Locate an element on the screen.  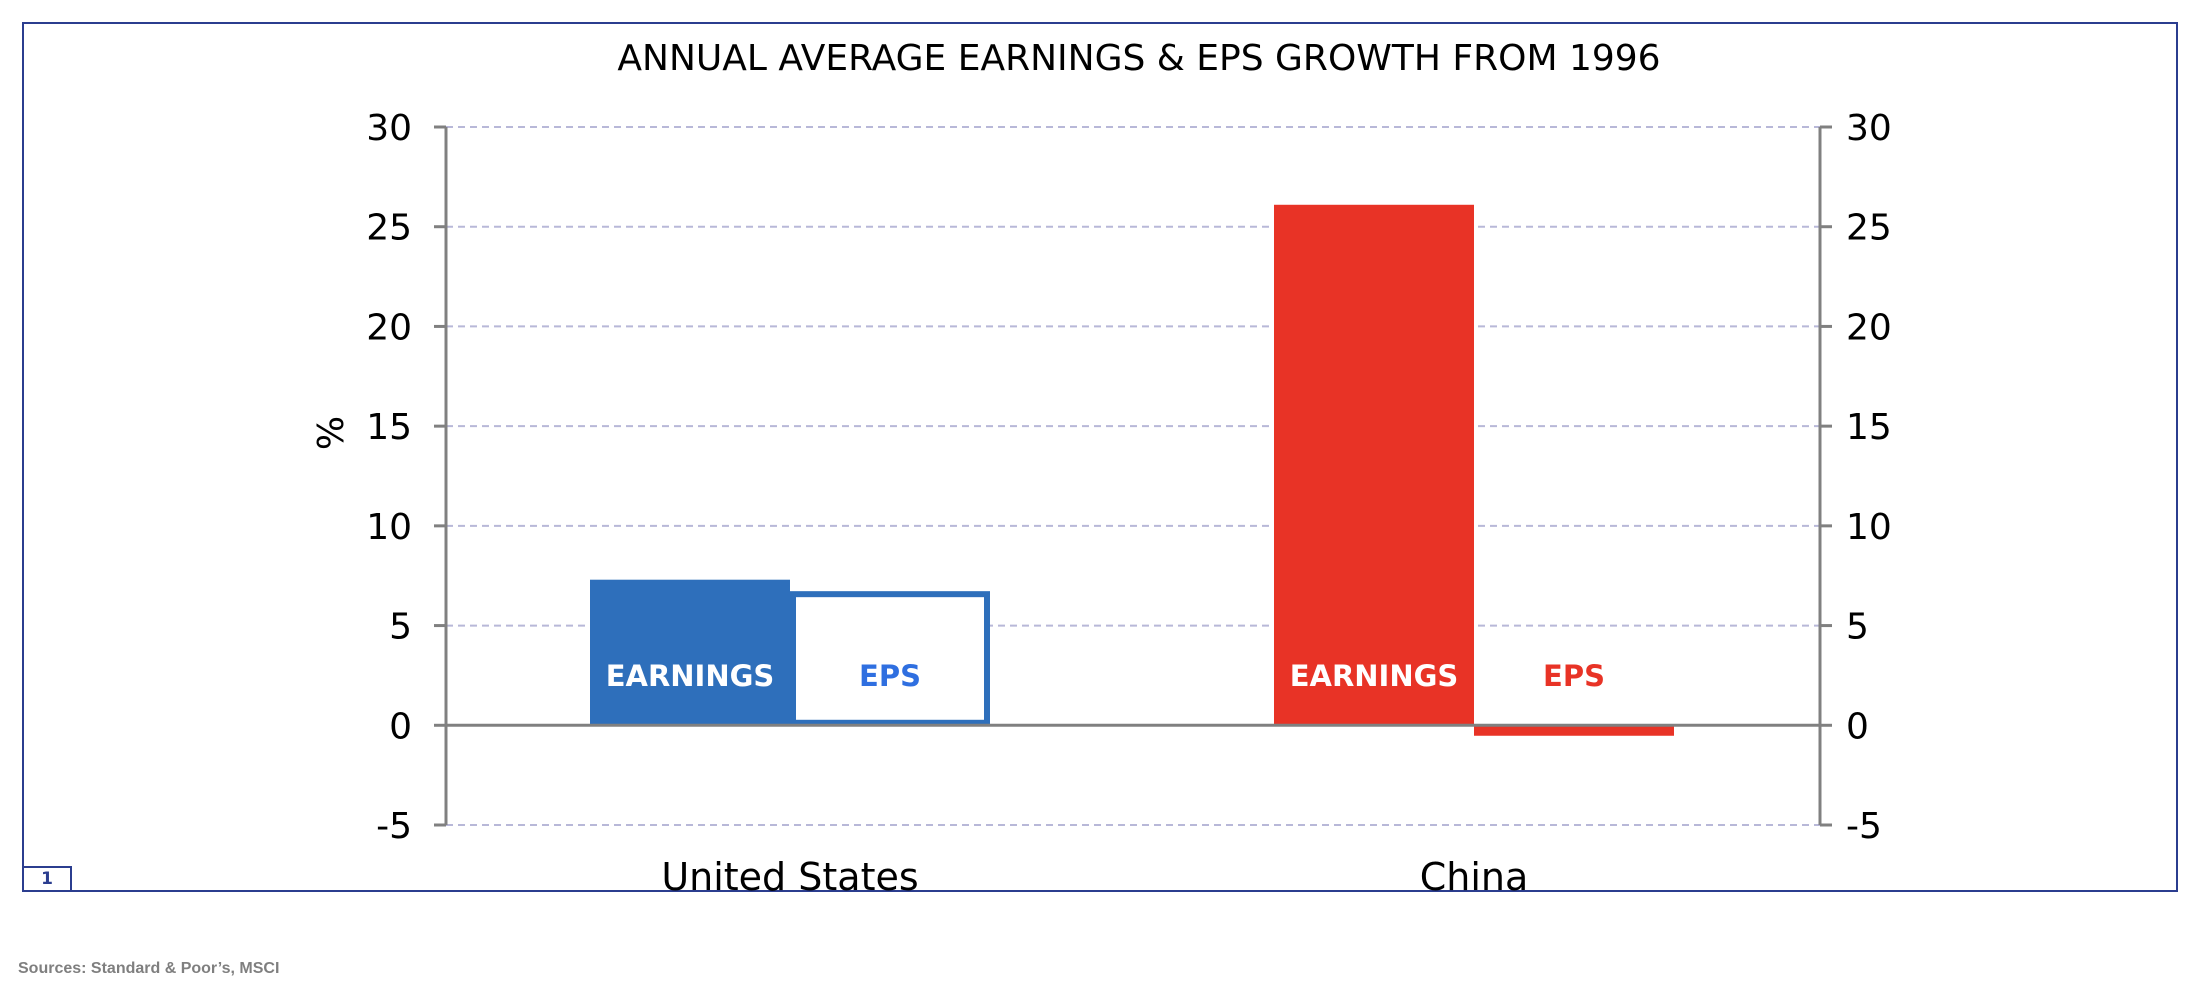
y-tick-label-right: 5 is located at coordinates (1857, 627).